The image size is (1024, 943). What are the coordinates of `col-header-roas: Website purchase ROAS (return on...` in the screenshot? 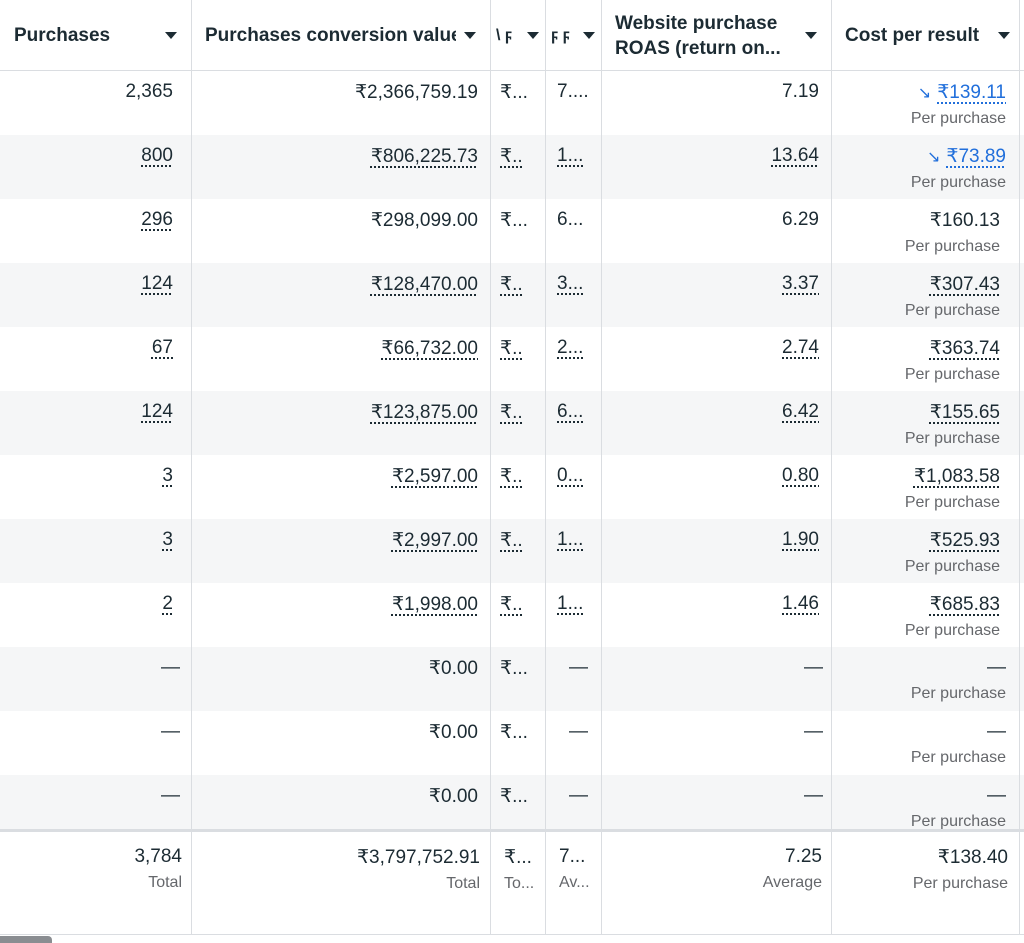 It's located at (716, 35).